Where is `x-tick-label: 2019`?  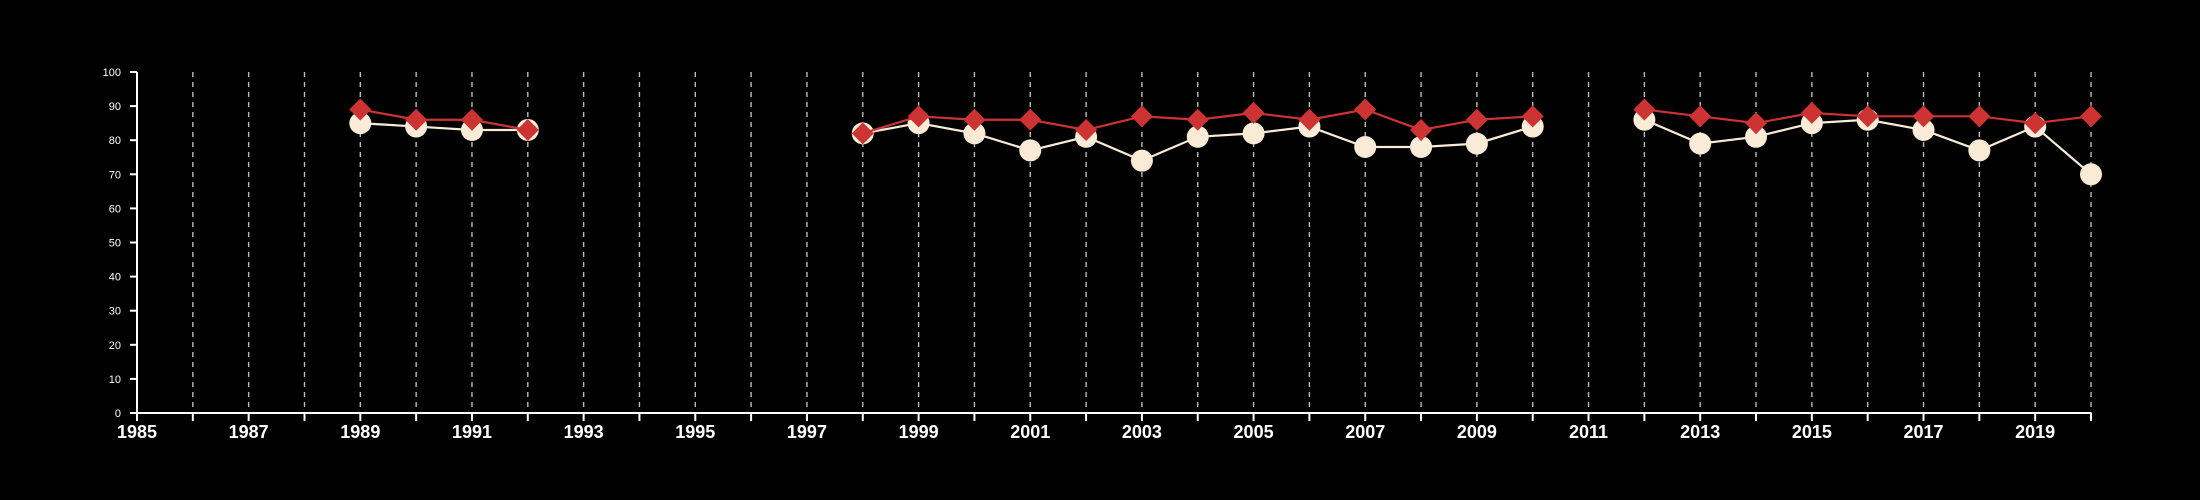 x-tick-label: 2019 is located at coordinates (2035, 432).